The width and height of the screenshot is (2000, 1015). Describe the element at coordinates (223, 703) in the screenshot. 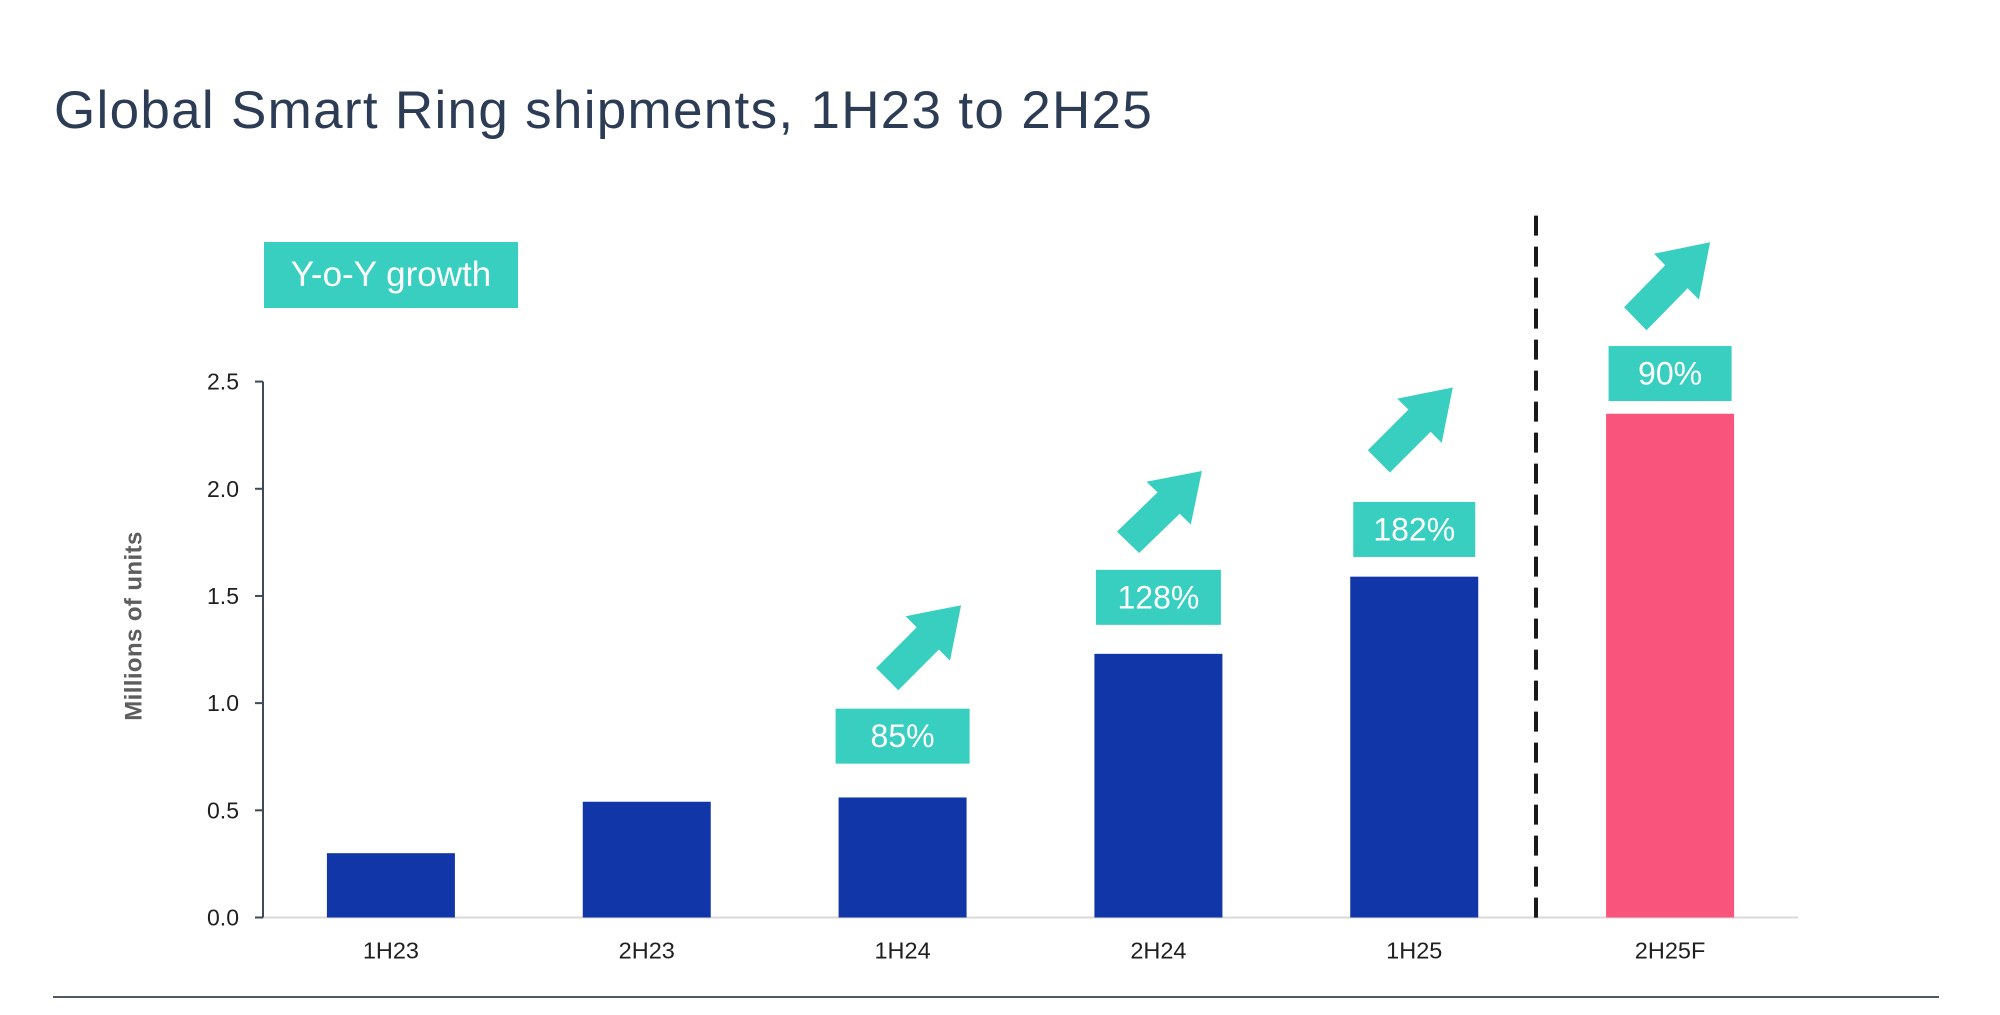

I see `y-tick-label: 1.0` at that location.